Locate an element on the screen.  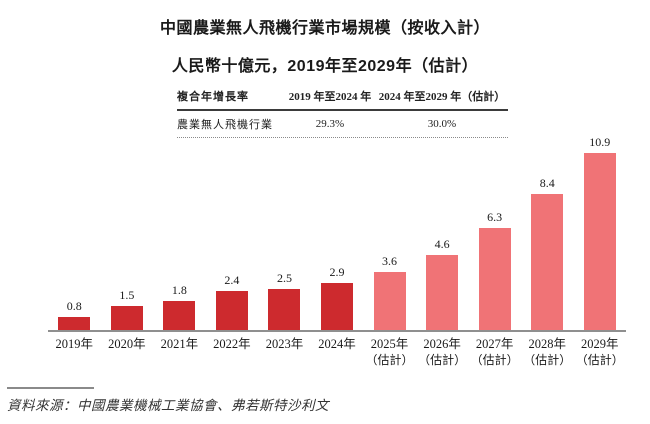
x-axis-year: 2022年 is located at coordinates (232, 344).